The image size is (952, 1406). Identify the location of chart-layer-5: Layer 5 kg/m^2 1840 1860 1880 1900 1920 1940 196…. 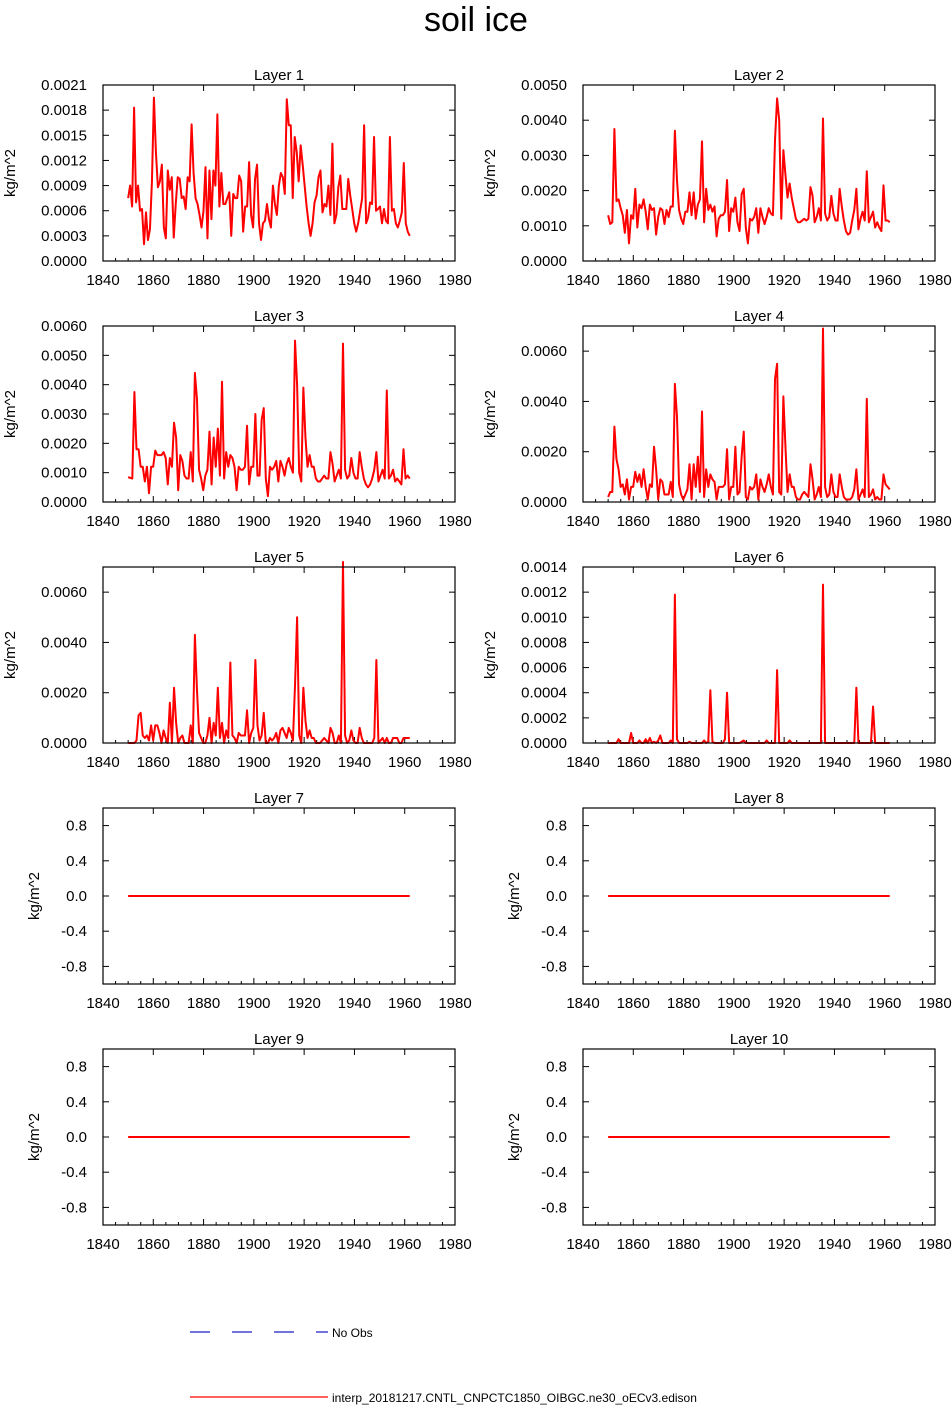
(237, 660).